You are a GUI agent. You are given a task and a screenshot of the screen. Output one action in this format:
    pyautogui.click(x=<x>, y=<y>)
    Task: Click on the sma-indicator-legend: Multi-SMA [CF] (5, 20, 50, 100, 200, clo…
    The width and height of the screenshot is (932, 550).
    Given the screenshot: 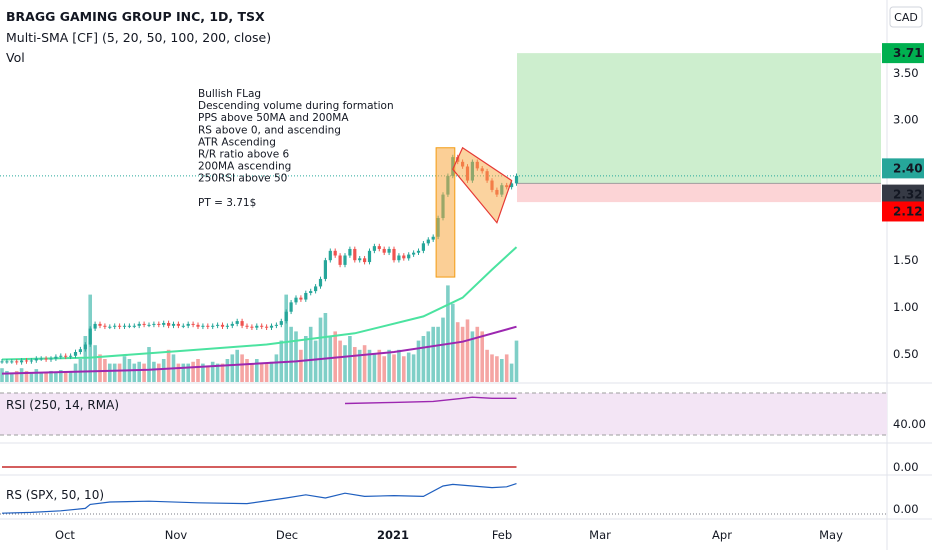 What is the action you would take?
    pyautogui.click(x=138, y=37)
    